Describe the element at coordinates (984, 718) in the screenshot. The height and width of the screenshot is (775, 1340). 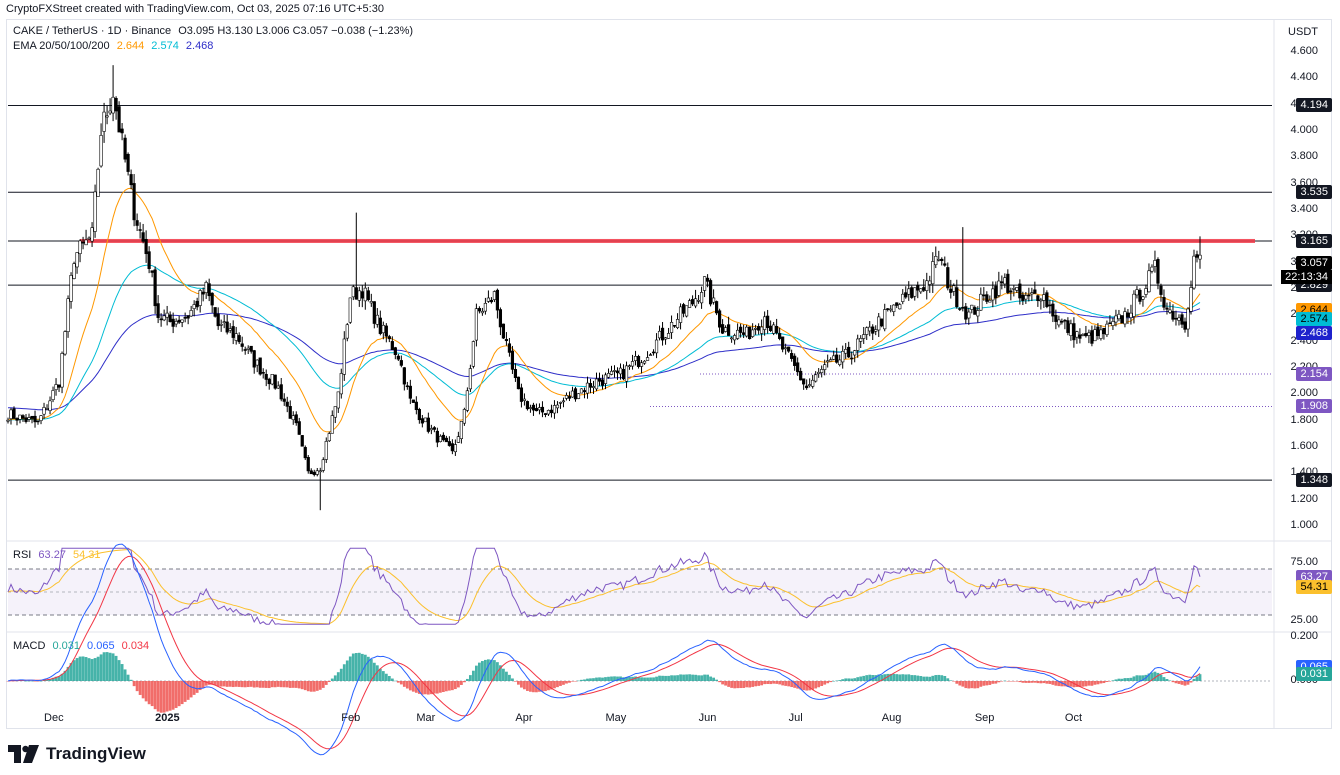
I see `time-tick-label: Sep` at that location.